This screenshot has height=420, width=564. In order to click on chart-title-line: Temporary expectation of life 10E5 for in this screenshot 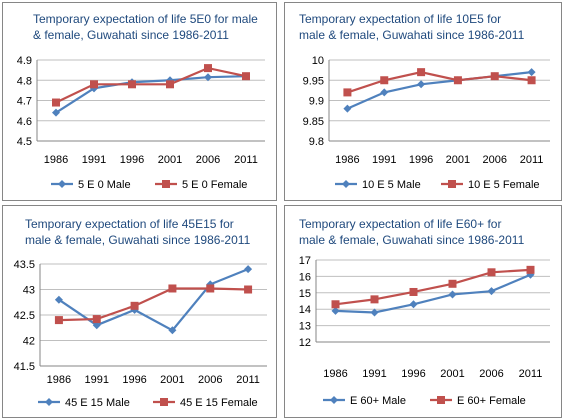, I will do `click(400, 19)`.